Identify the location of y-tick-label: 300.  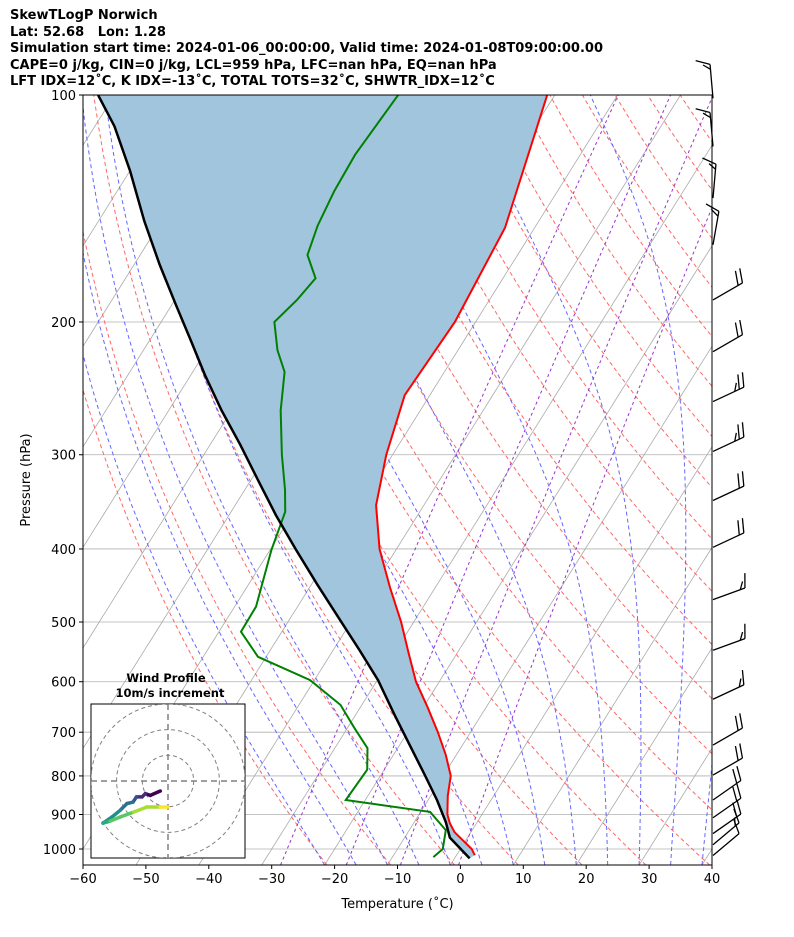
(63, 456).